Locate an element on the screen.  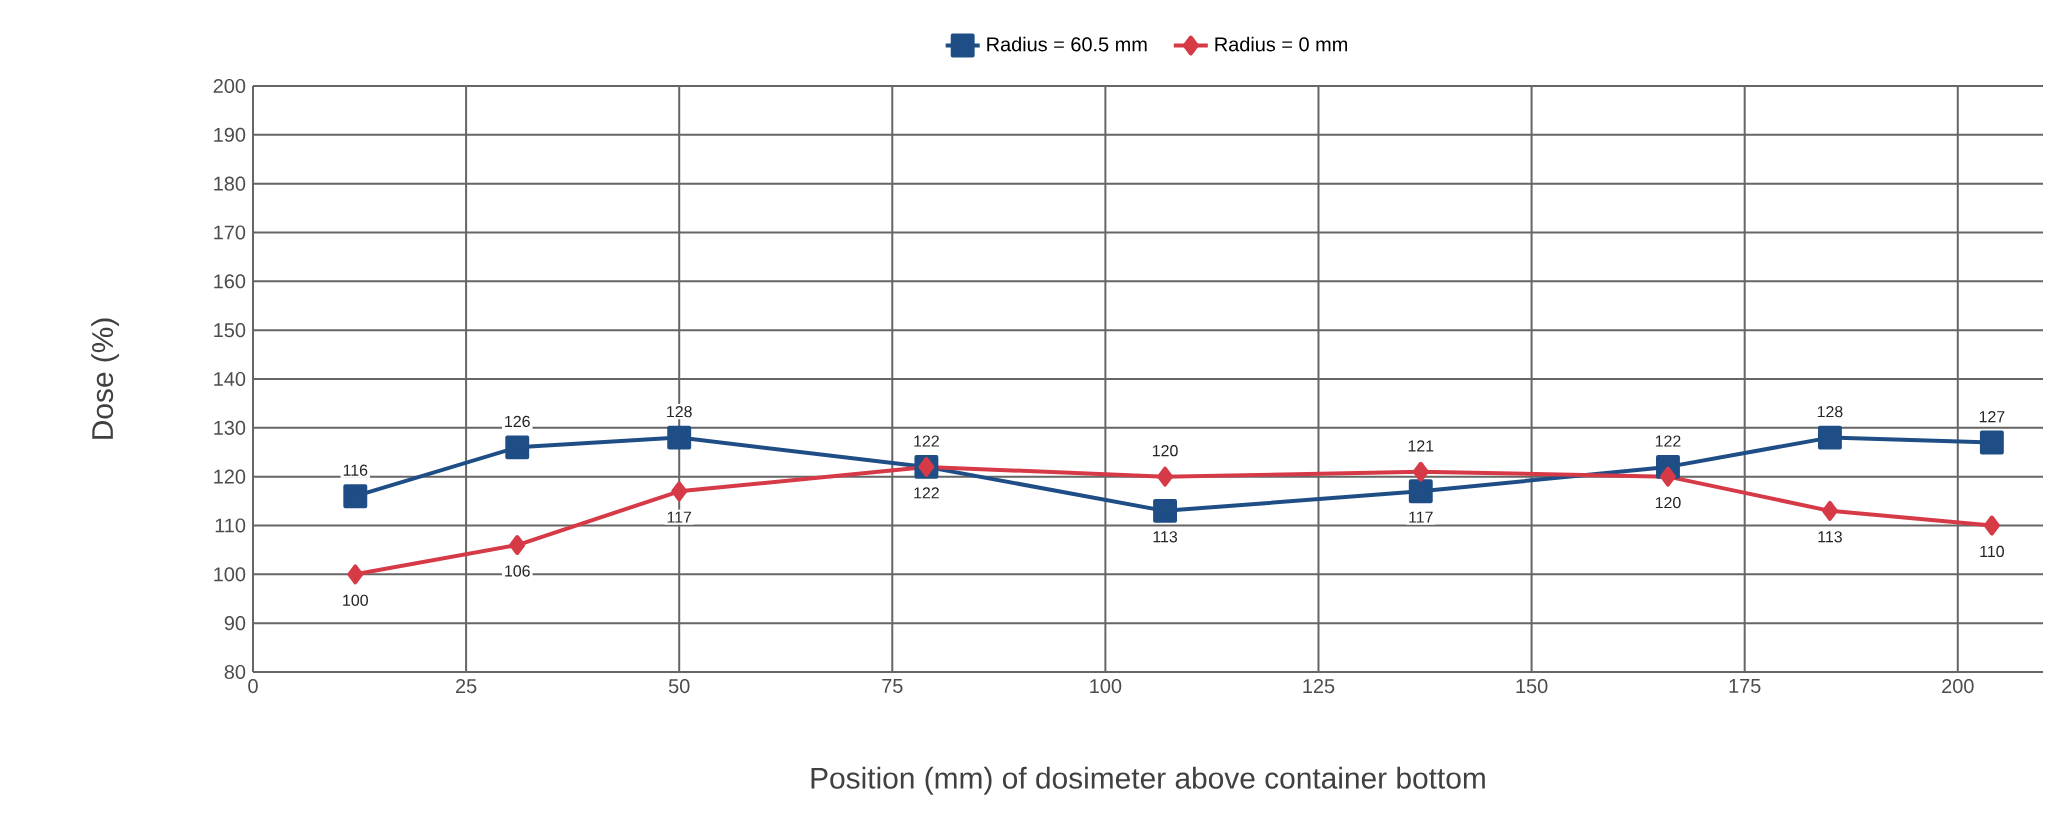
x-axis-title: Position (mm) of dosimeter above container bottom is located at coordinates (1148, 780).